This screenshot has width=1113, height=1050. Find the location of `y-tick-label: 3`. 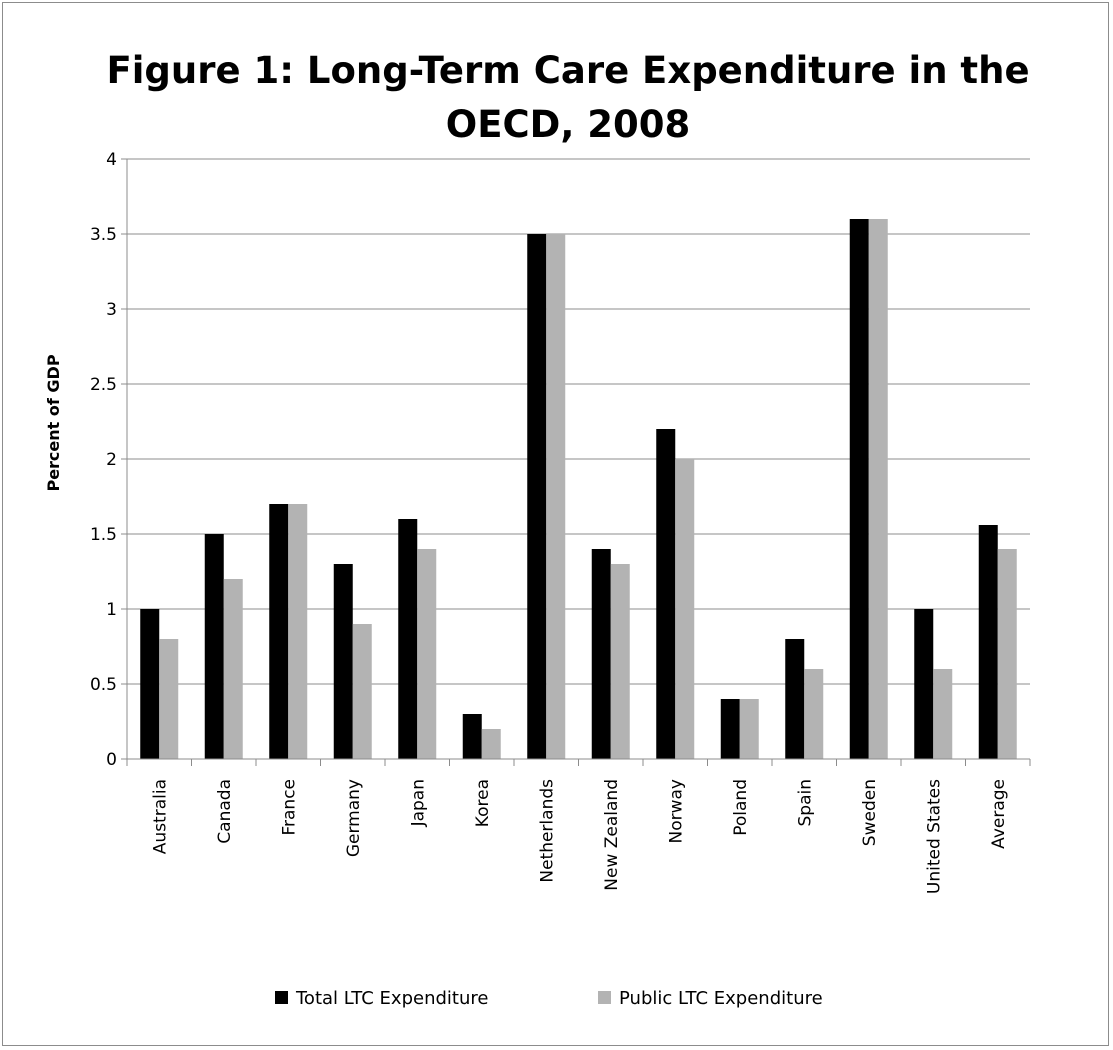

y-tick-label: 3 is located at coordinates (111, 310).